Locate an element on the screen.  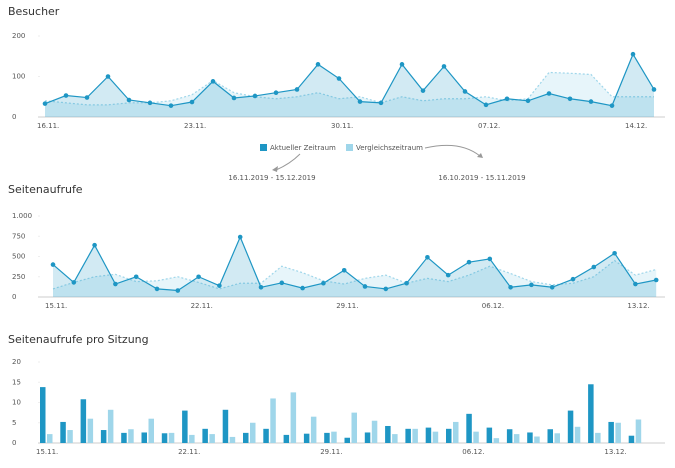
x-tick-label: 22.11. is located at coordinates (202, 306).